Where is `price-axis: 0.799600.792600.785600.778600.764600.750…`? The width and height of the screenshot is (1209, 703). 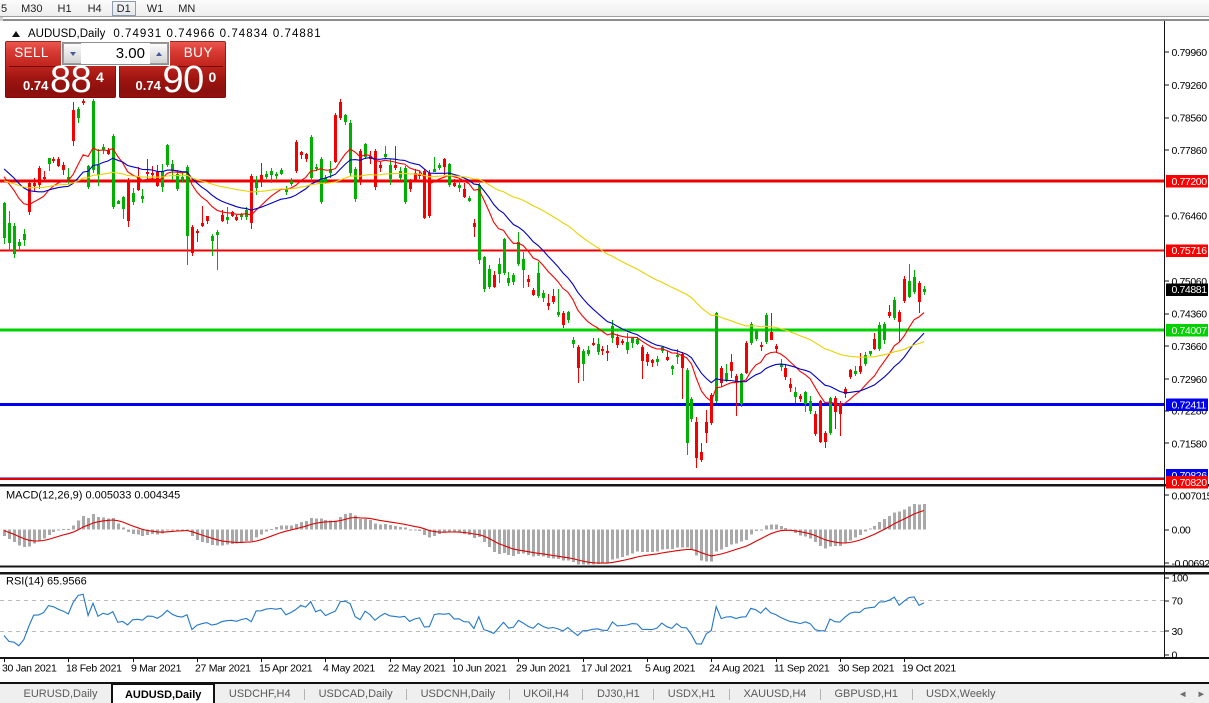 price-axis: 0.799600.792600.785600.778600.764600.750… is located at coordinates (1186, 354).